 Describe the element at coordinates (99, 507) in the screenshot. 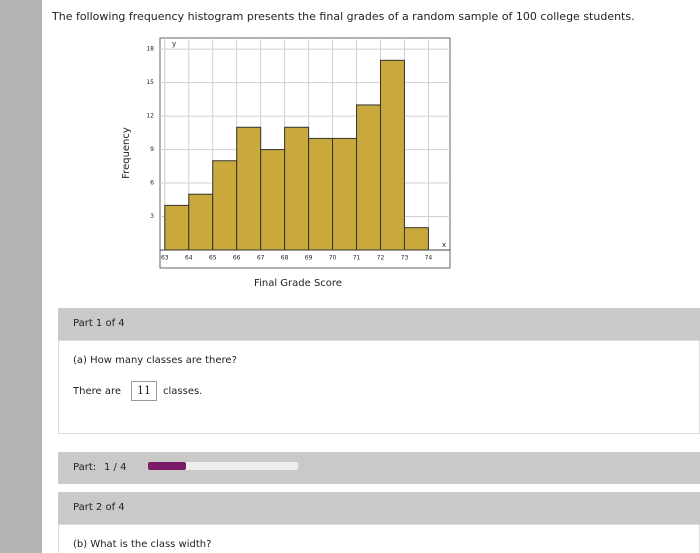

I see `part2-header: Part 2 of 4` at that location.